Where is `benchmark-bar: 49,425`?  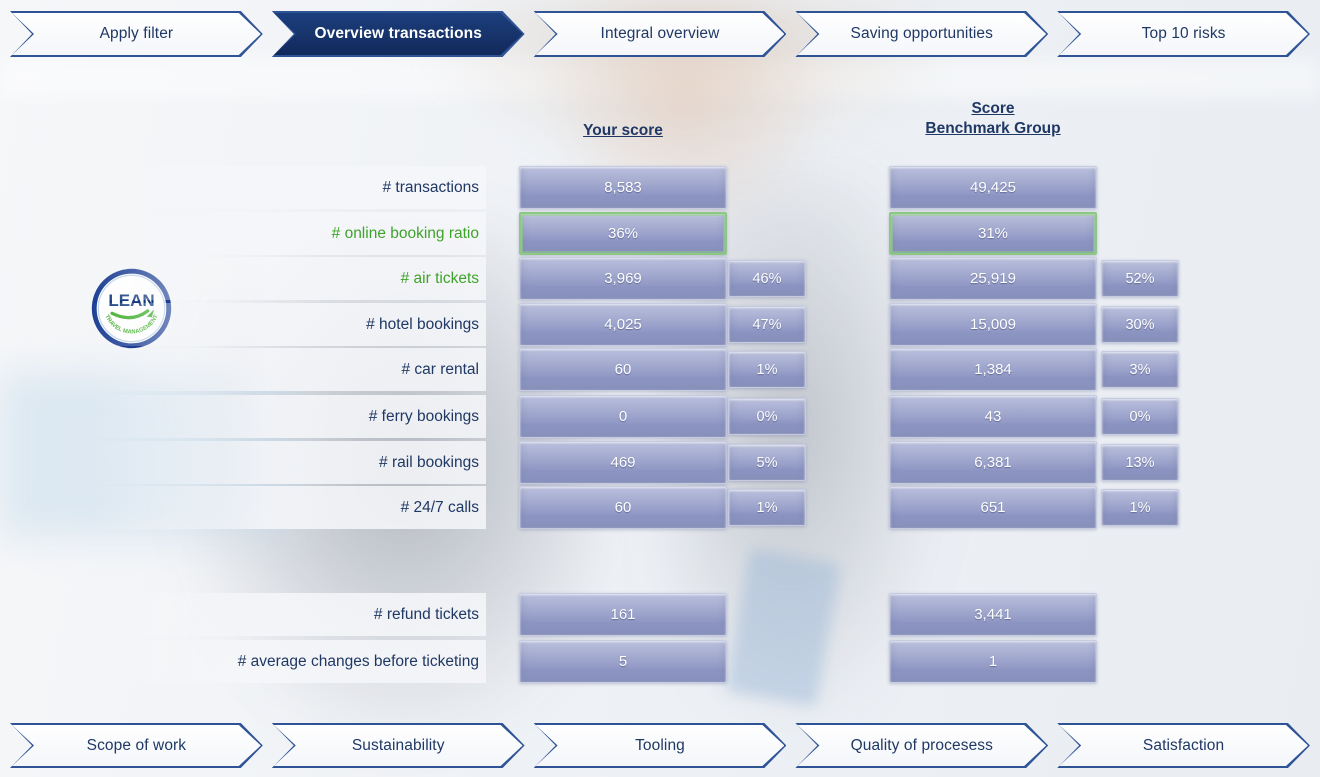
benchmark-bar: 49,425 is located at coordinates (993, 187).